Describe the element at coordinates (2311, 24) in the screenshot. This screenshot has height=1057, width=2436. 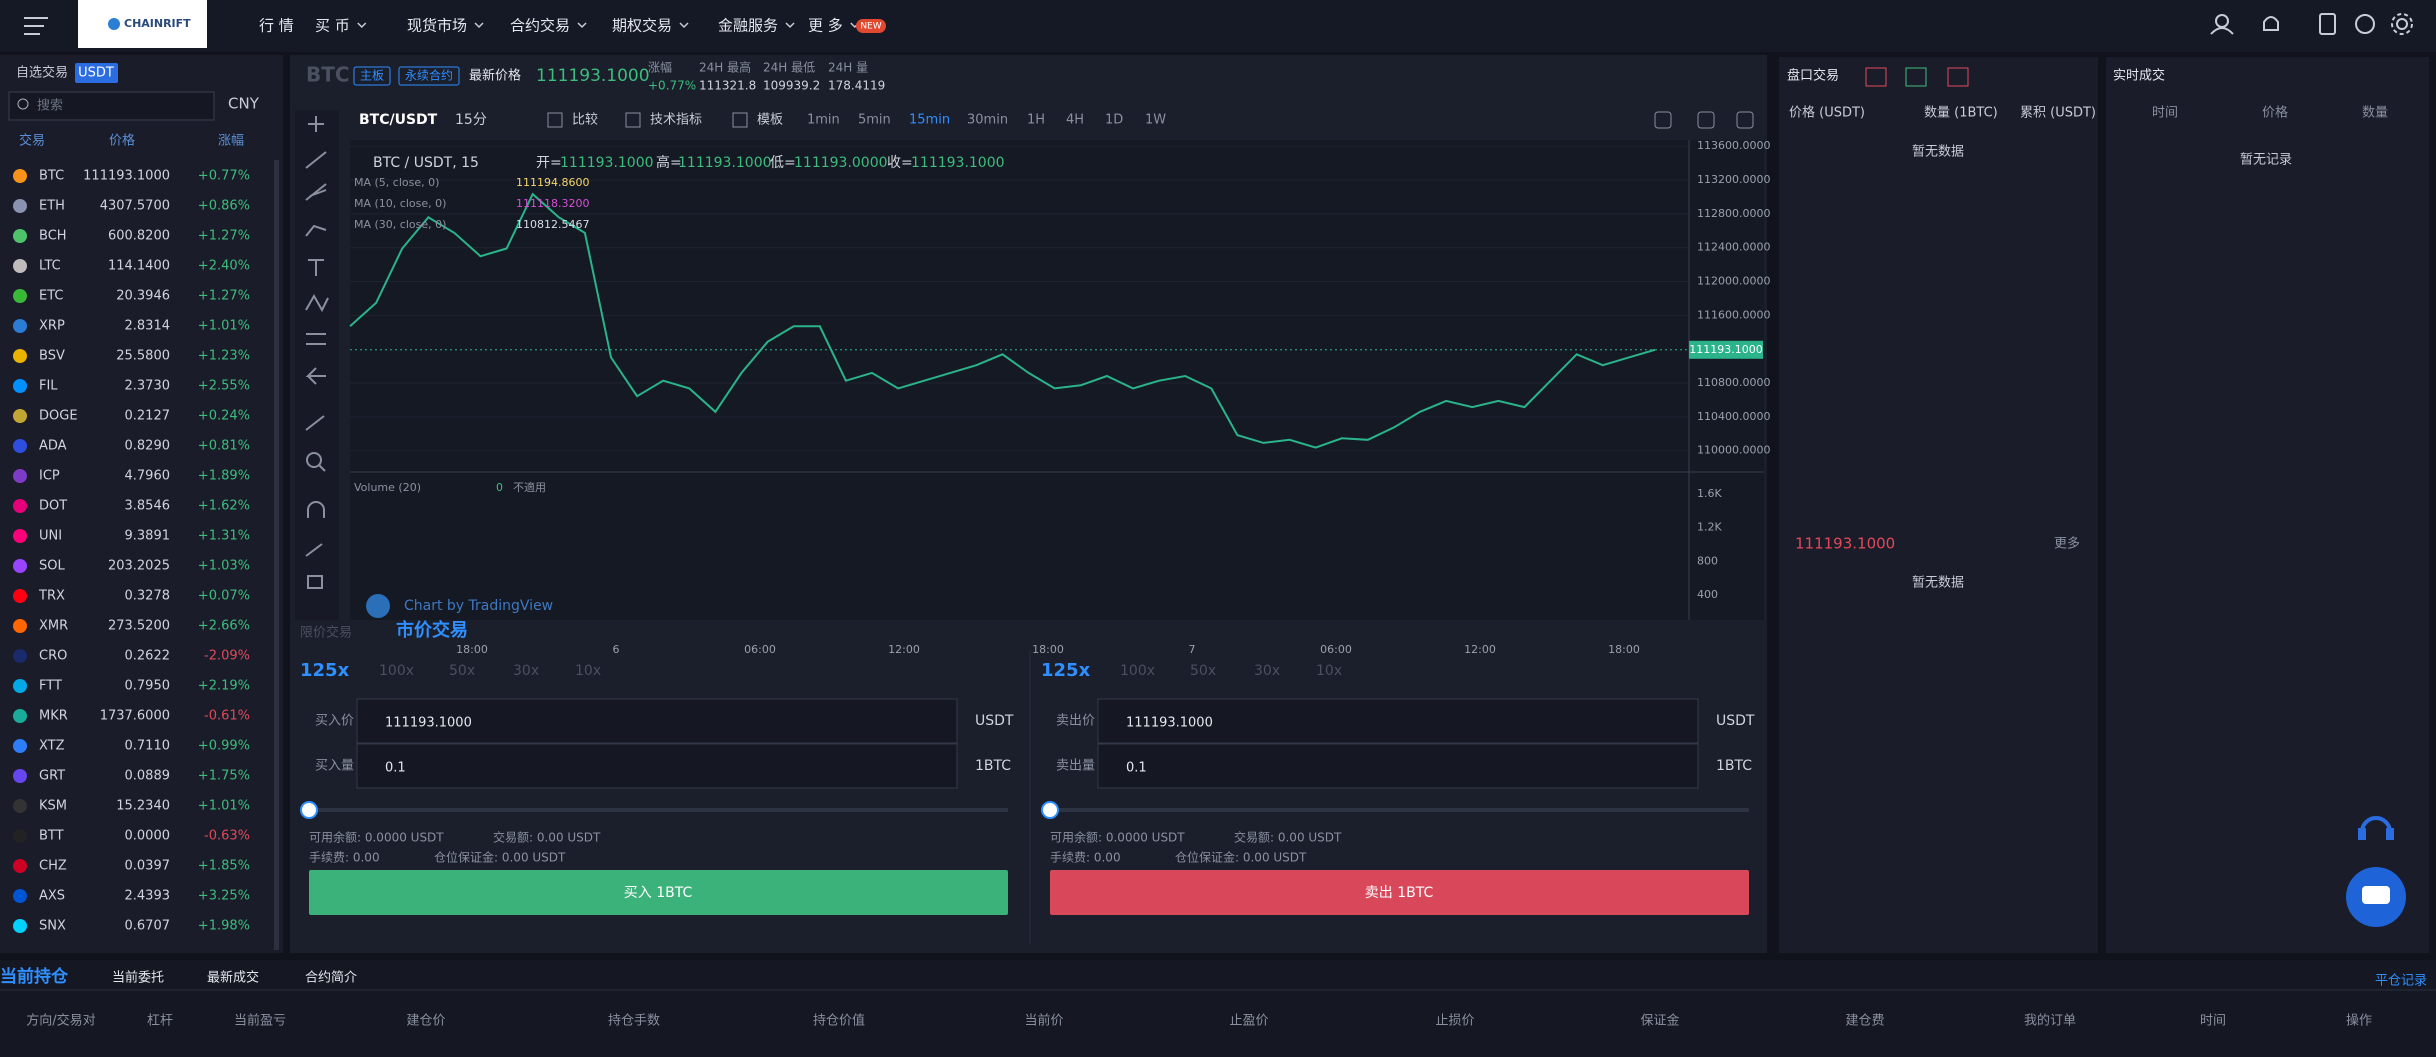
I see `nav-icons` at that location.